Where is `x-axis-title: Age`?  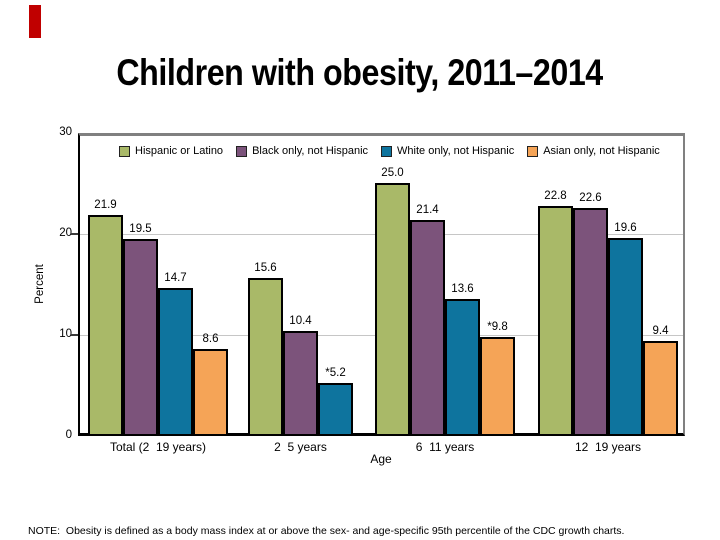
x-axis-title: Age is located at coordinates (381, 459).